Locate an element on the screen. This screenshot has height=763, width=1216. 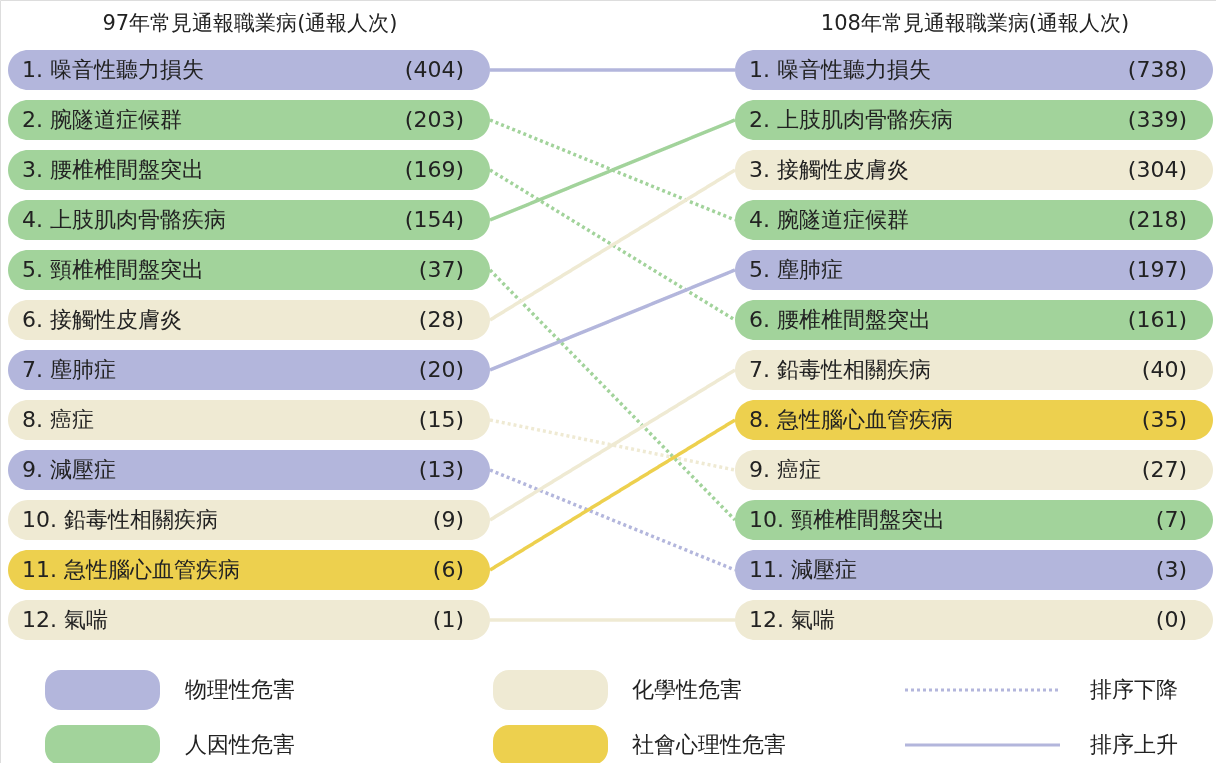
data-label: (27) is located at coordinates (1164, 469).